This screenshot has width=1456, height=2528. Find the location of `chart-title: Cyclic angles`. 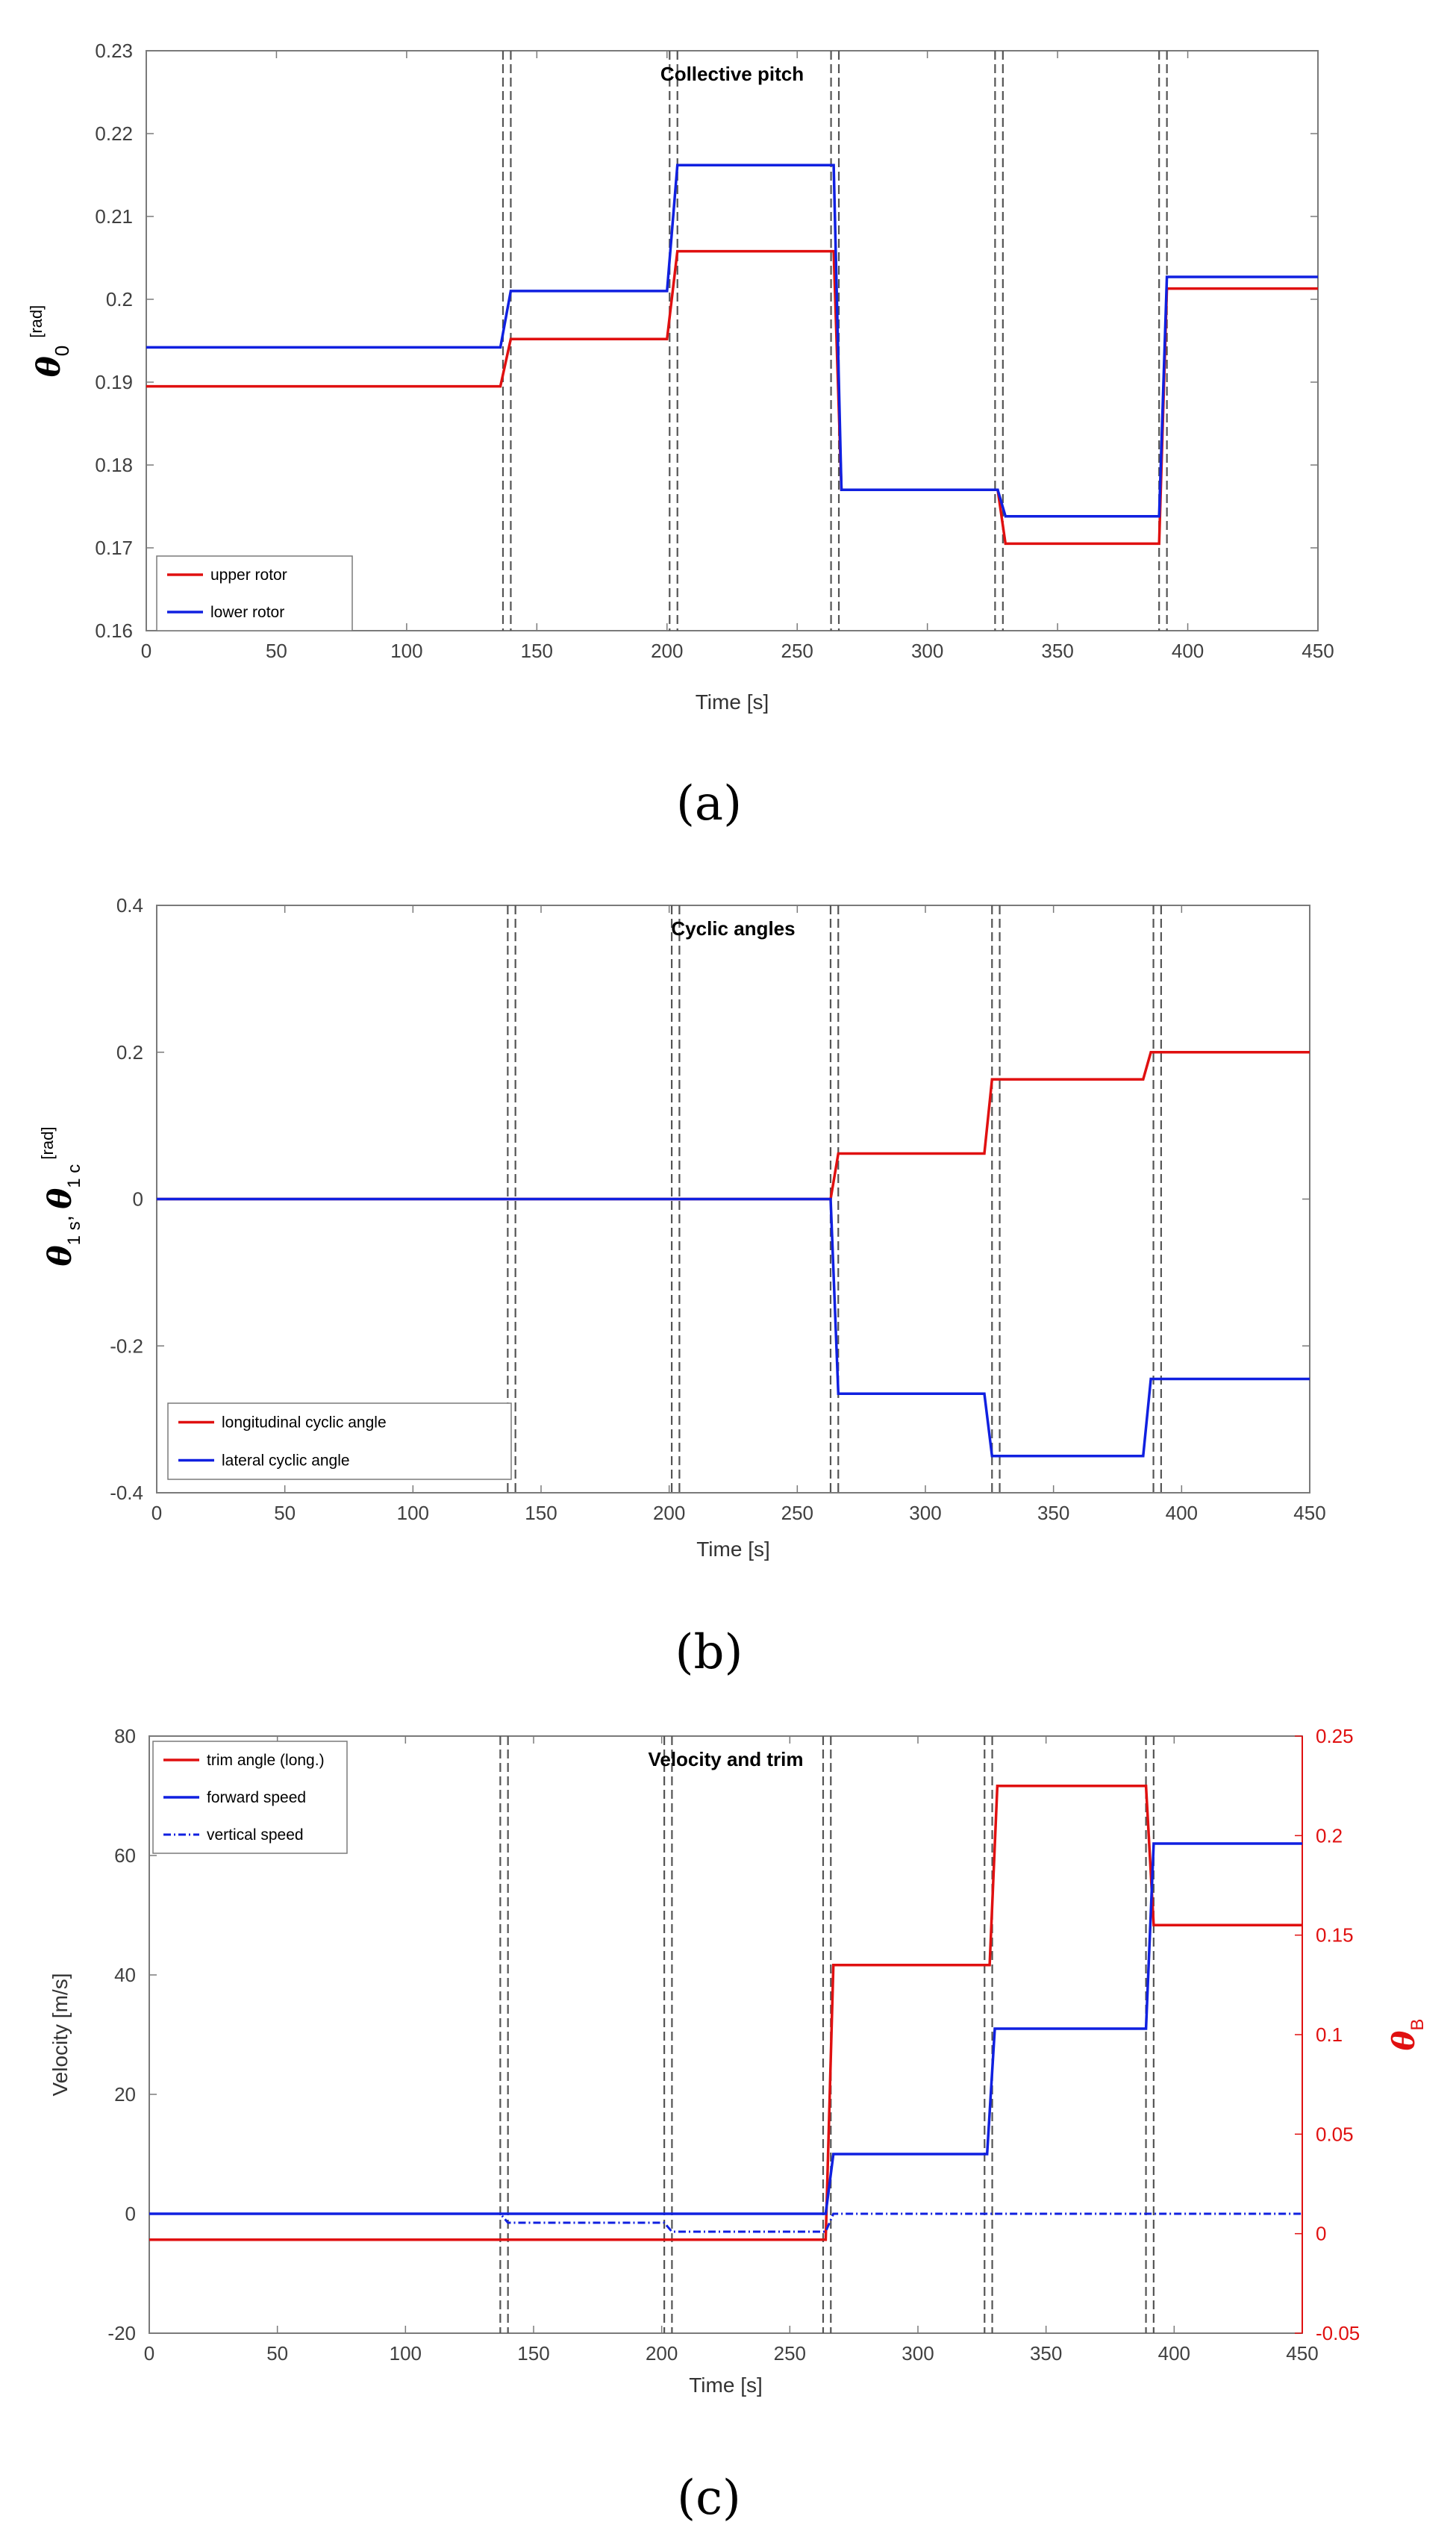

chart-title: Cyclic angles is located at coordinates (733, 929).